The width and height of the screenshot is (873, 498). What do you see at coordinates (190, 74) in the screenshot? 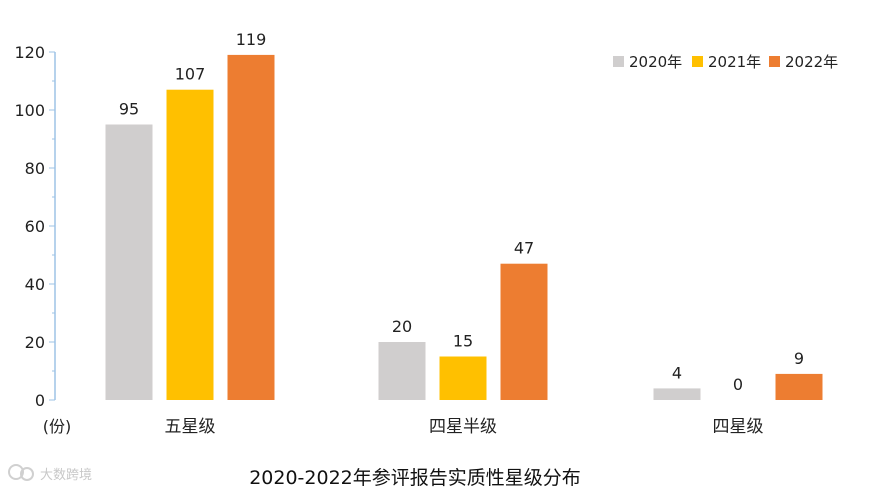
I see `data-label: 107` at bounding box center [190, 74].